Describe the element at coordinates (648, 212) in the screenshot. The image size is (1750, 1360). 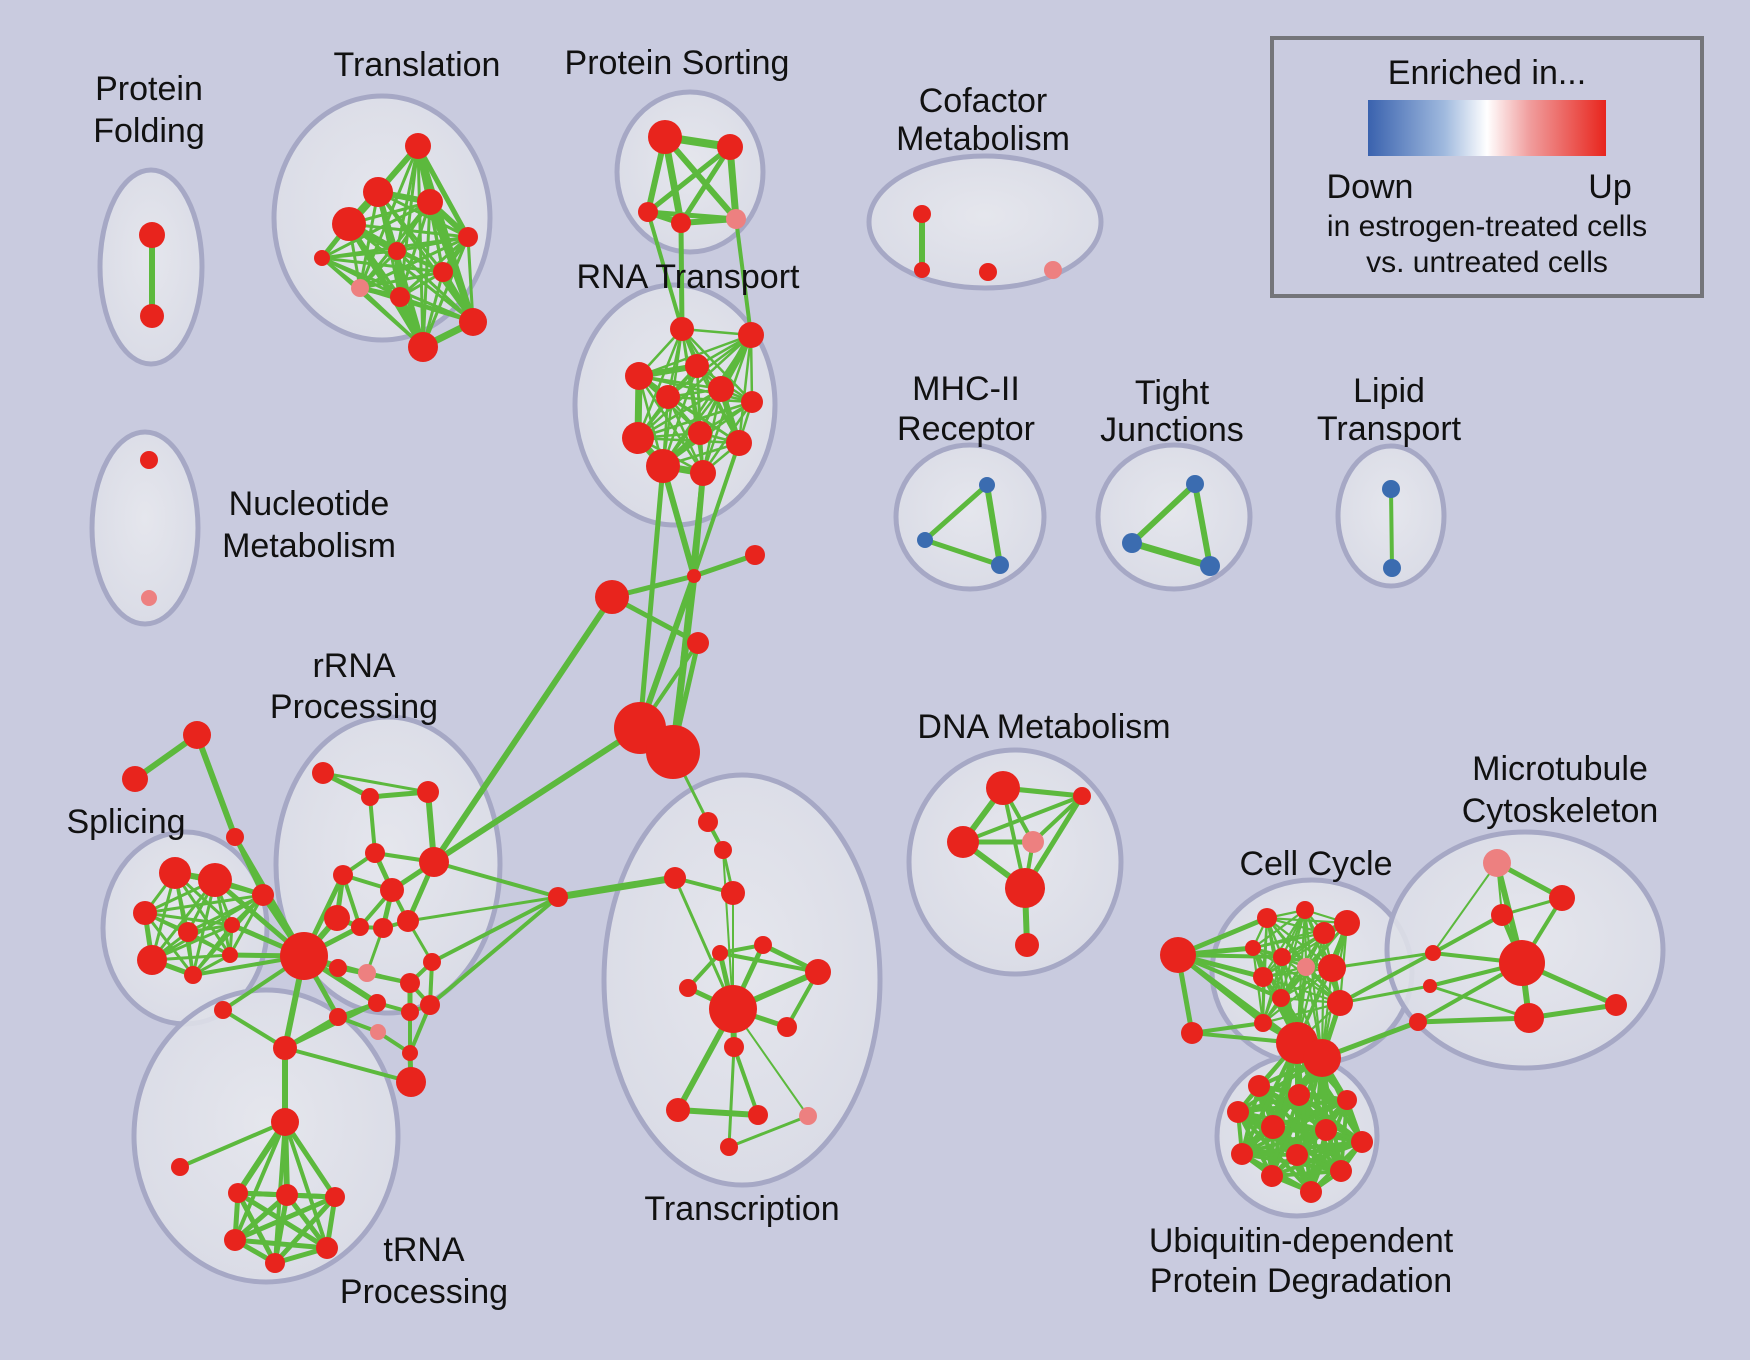
I see `network-node-s2` at that location.